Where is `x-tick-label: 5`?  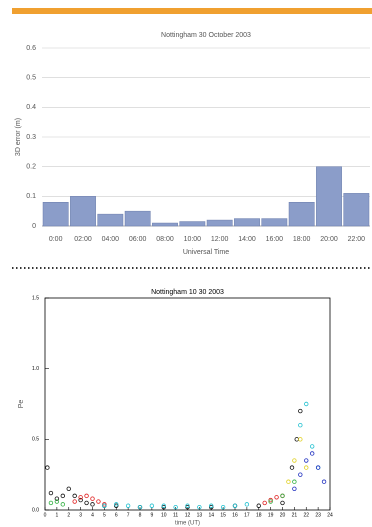
x-tick-label: 5 is located at coordinates (104, 515).